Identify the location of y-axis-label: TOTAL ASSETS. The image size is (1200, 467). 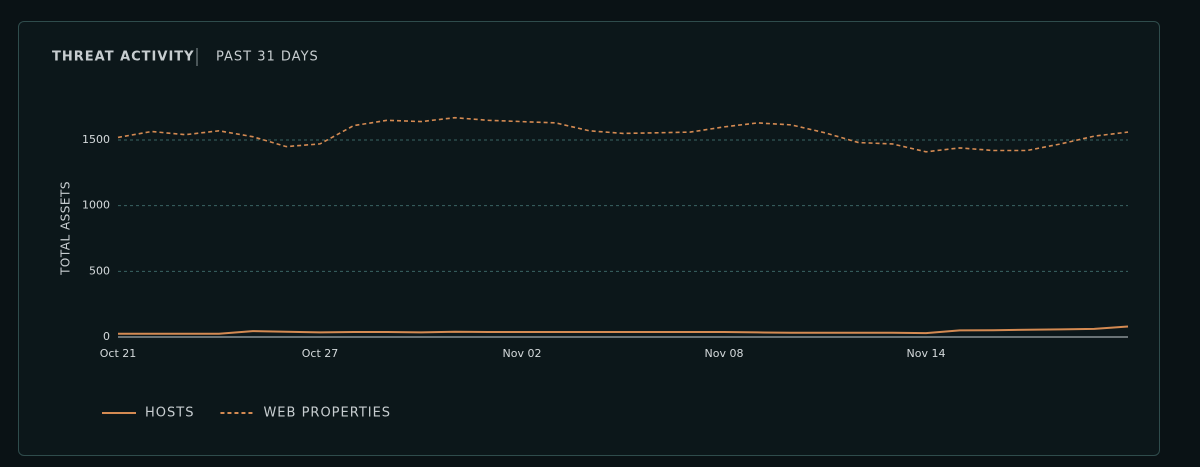
(66, 228).